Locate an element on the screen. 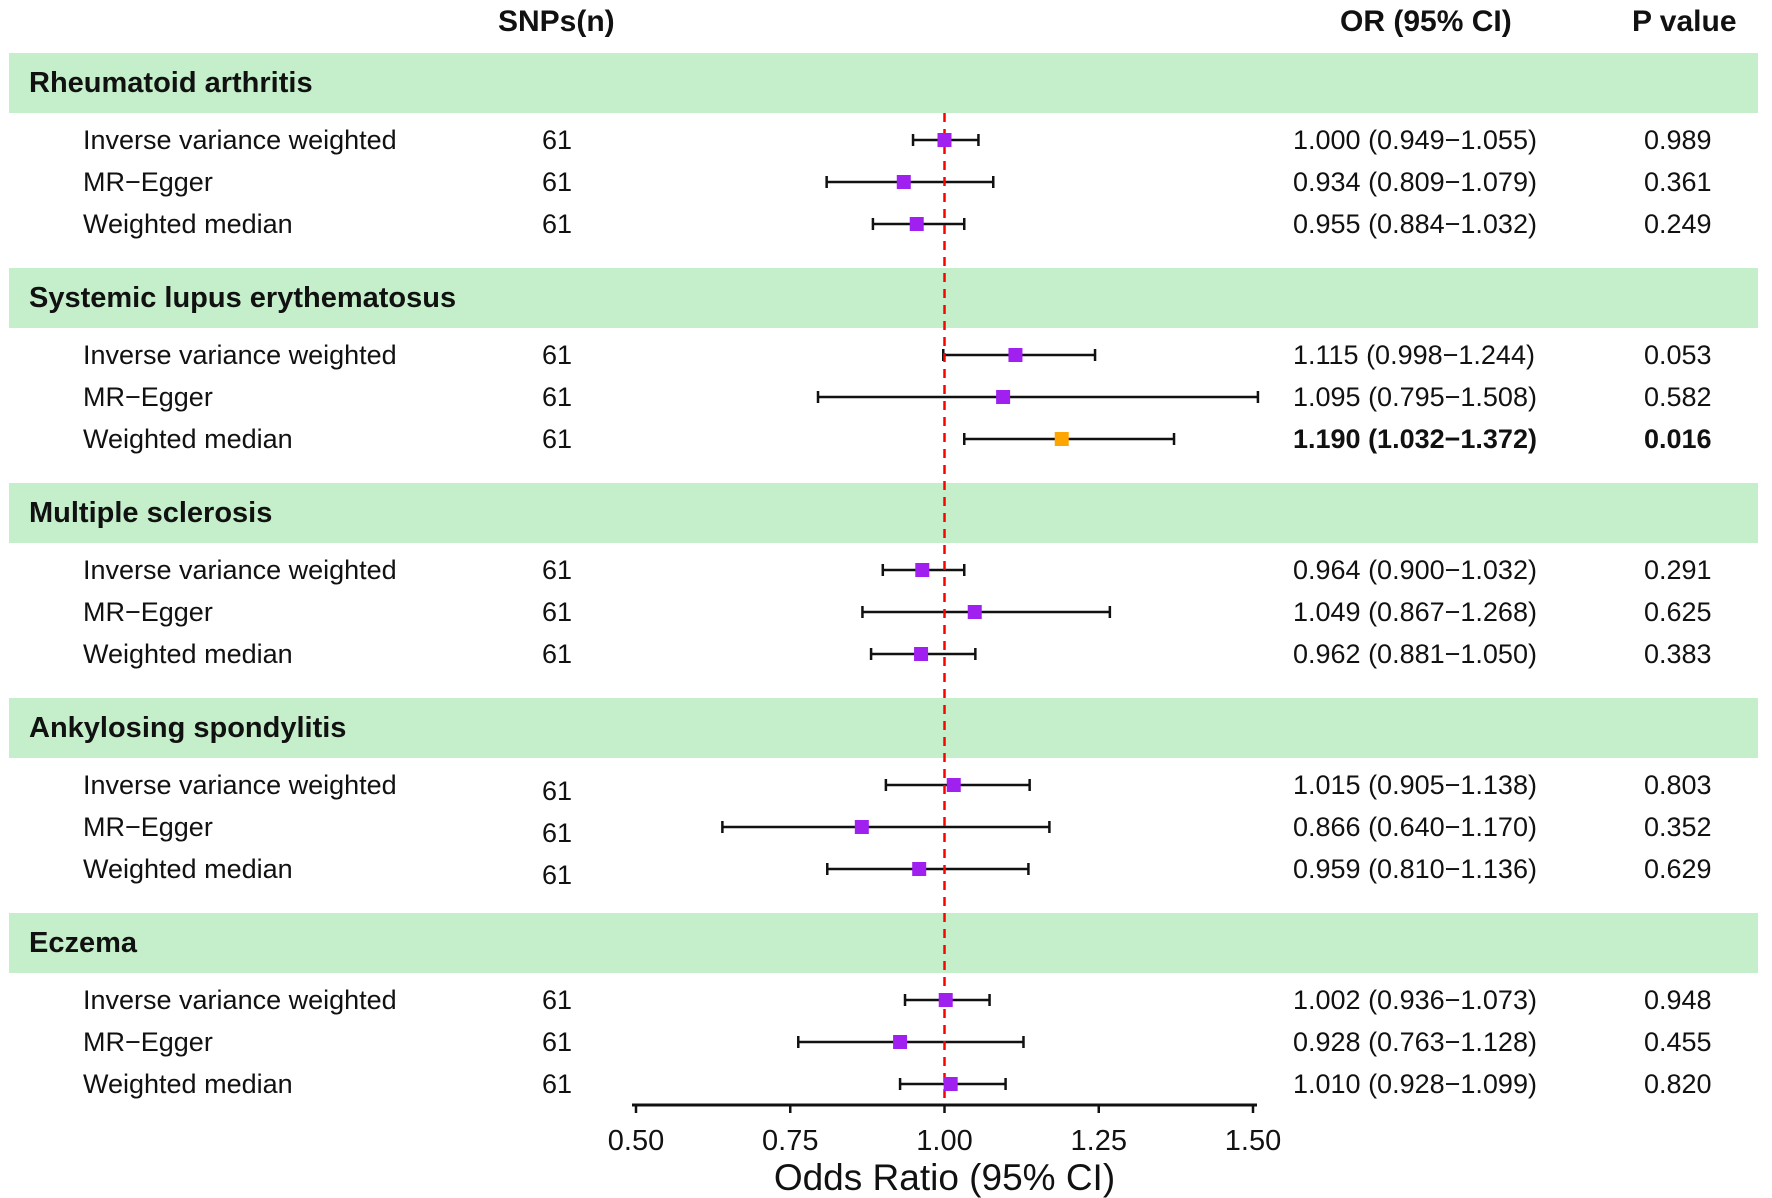 The width and height of the screenshot is (1772, 1198). group-title: Ankylosing spondylitis is located at coordinates (188, 728).